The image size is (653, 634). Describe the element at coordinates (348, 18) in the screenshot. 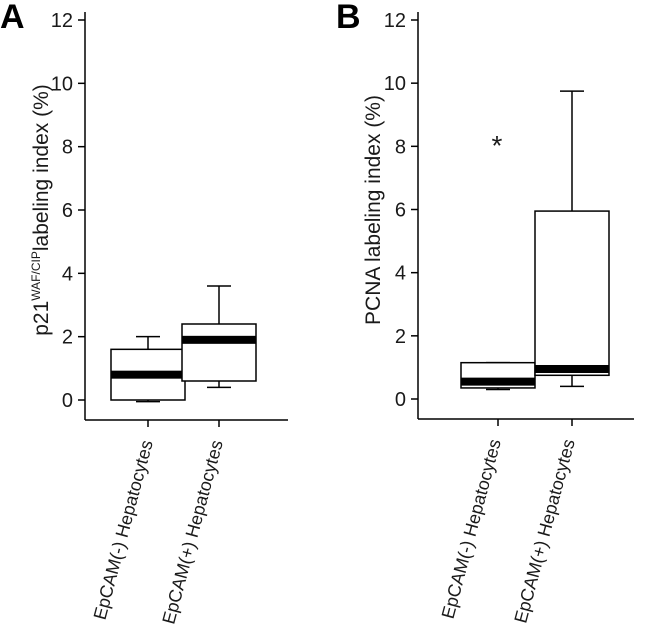

I see `panel-label: B` at that location.